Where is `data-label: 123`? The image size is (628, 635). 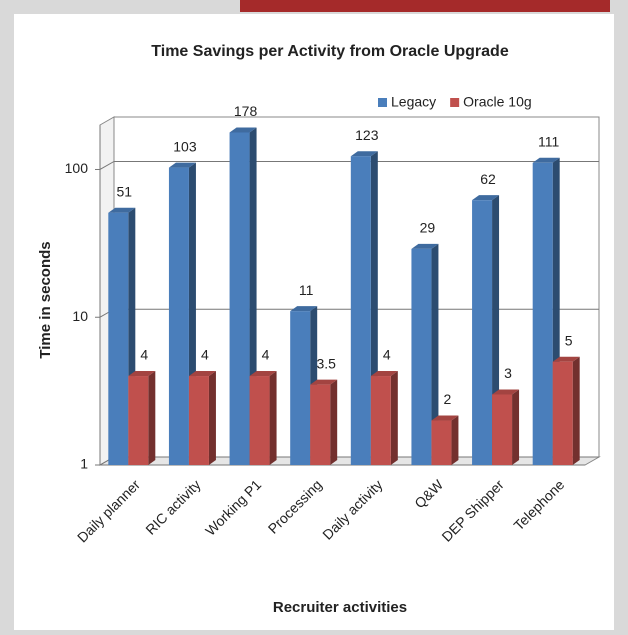 data-label: 123 is located at coordinates (367, 135).